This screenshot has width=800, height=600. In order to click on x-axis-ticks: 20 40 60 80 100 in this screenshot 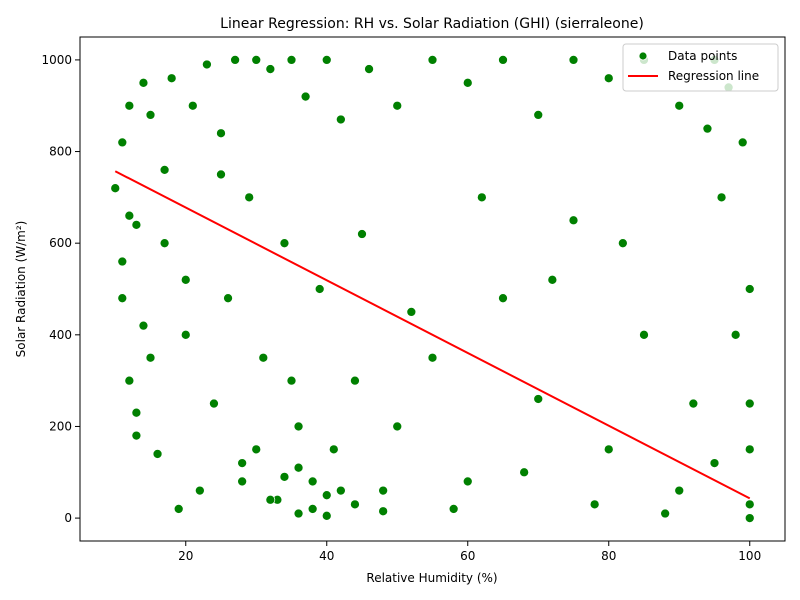, I will do `click(469, 552)`.